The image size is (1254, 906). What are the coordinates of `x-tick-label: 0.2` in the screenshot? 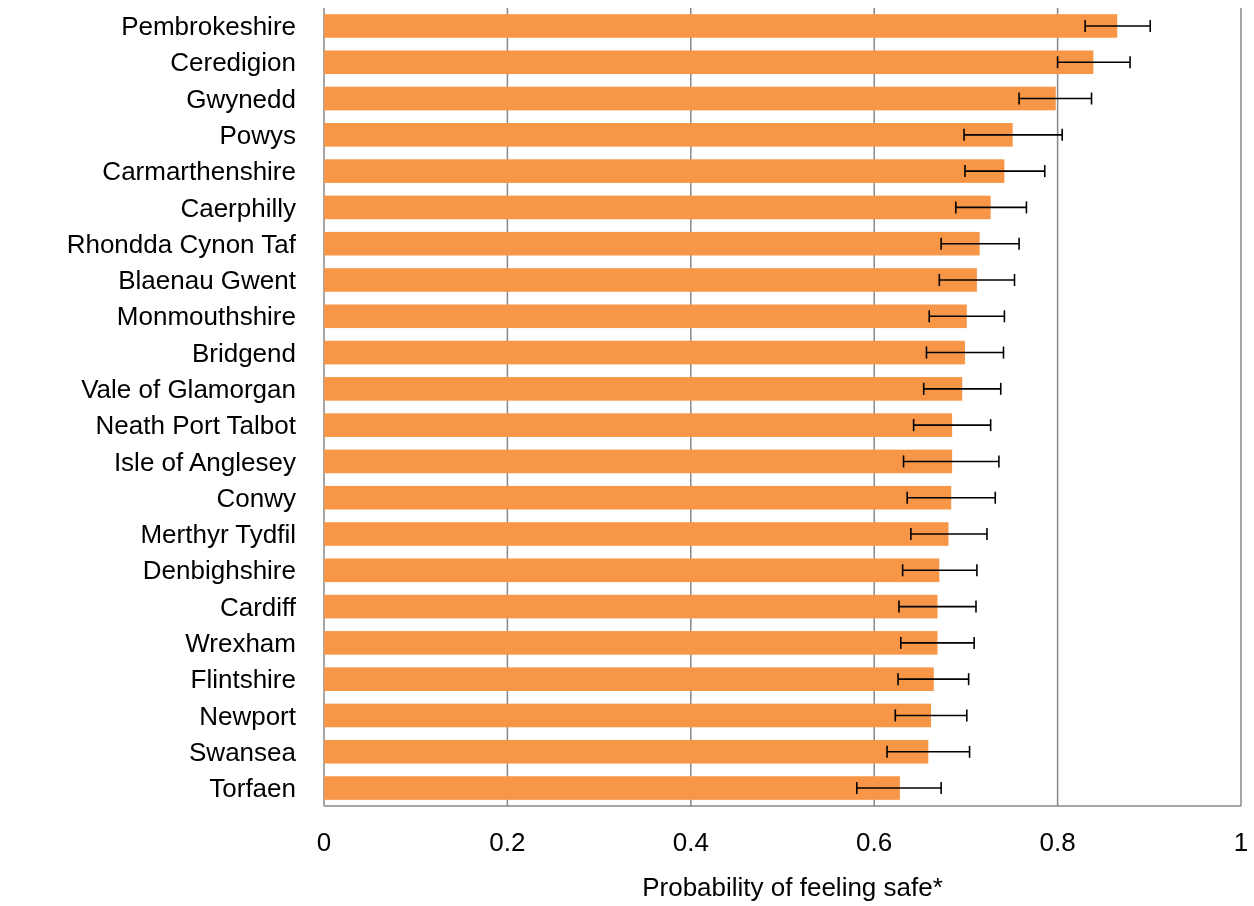 It's located at (507, 842).